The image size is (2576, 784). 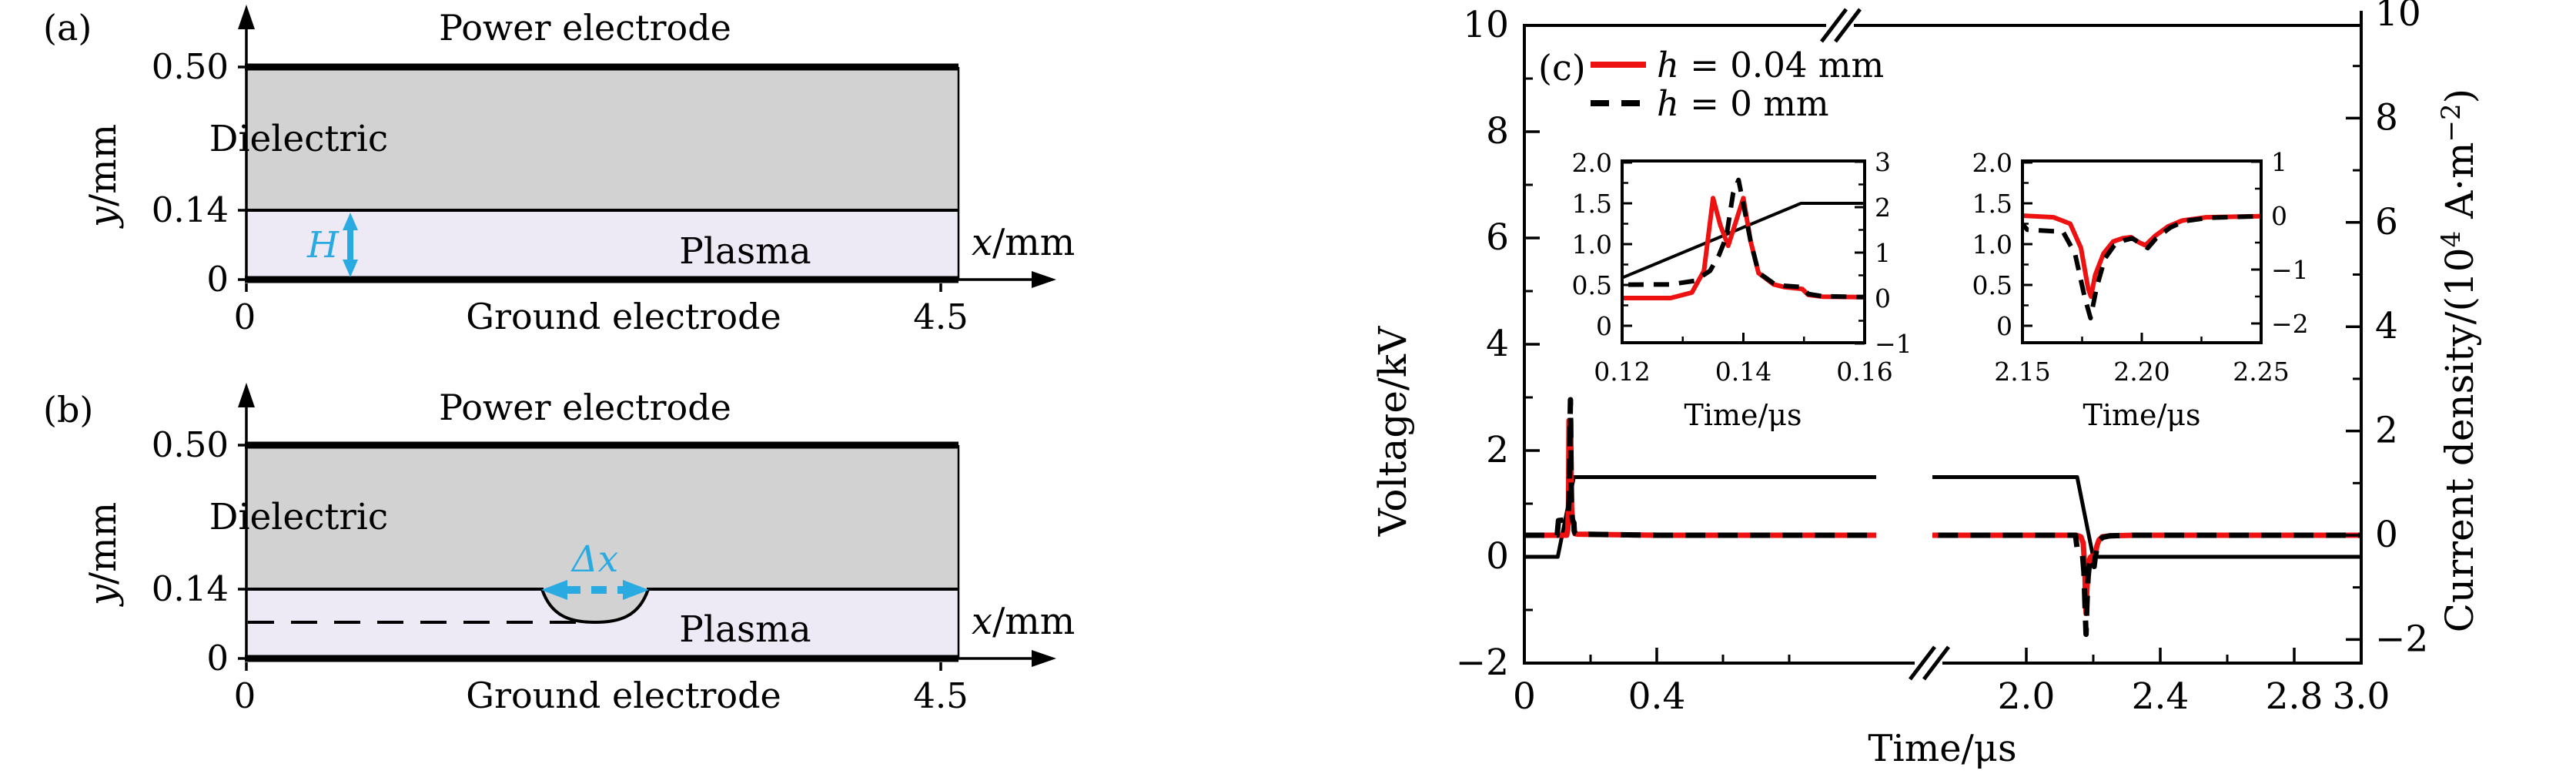 What do you see at coordinates (2161, 697) in the screenshot?
I see `main-bottom-axis-tick-label: 2.4` at bounding box center [2161, 697].